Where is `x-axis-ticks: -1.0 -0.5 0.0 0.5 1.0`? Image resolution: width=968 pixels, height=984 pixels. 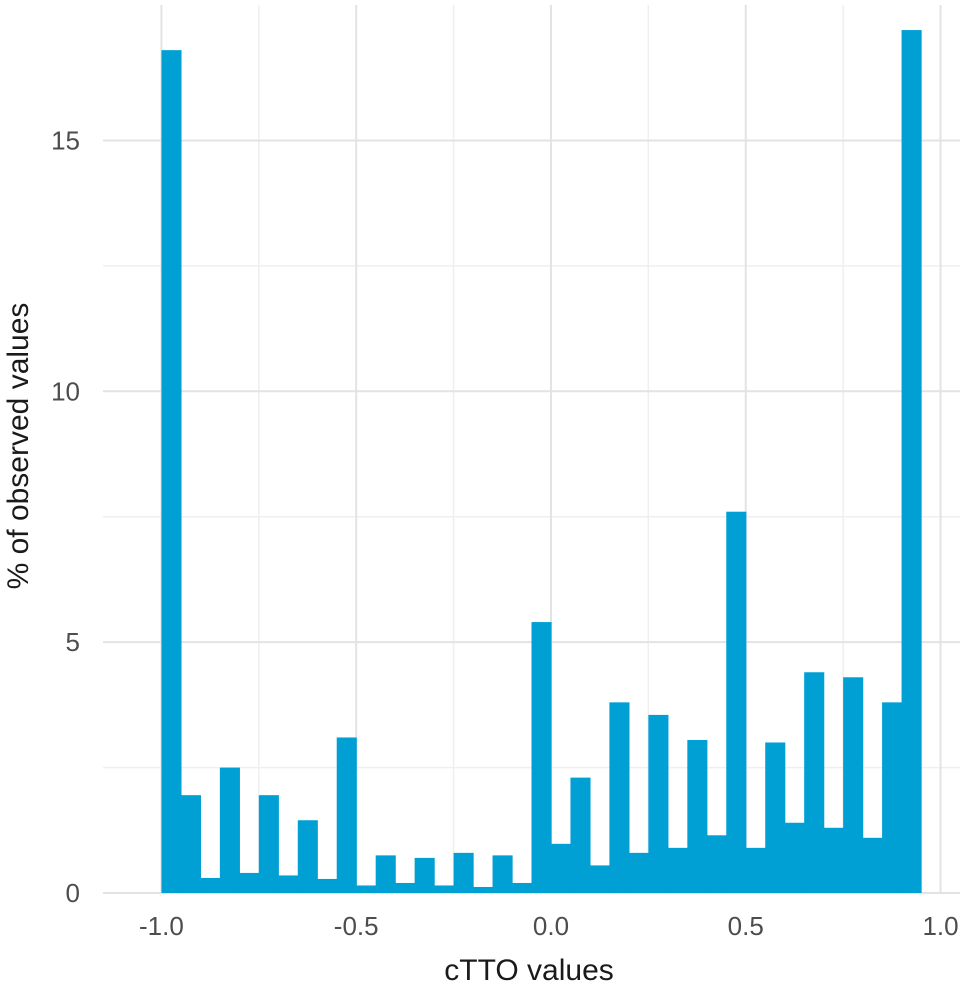
x-axis-ticks: -1.0 -0.5 0.0 0.5 1.0 is located at coordinates (549, 926).